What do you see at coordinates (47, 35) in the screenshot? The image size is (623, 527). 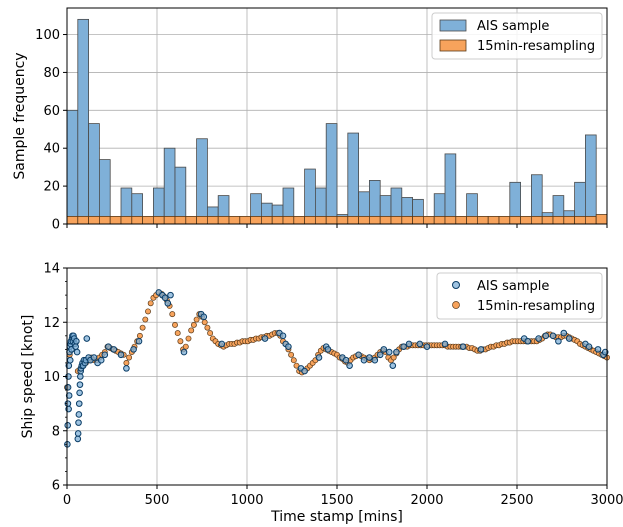 I see `y-tick-label: 100` at bounding box center [47, 35].